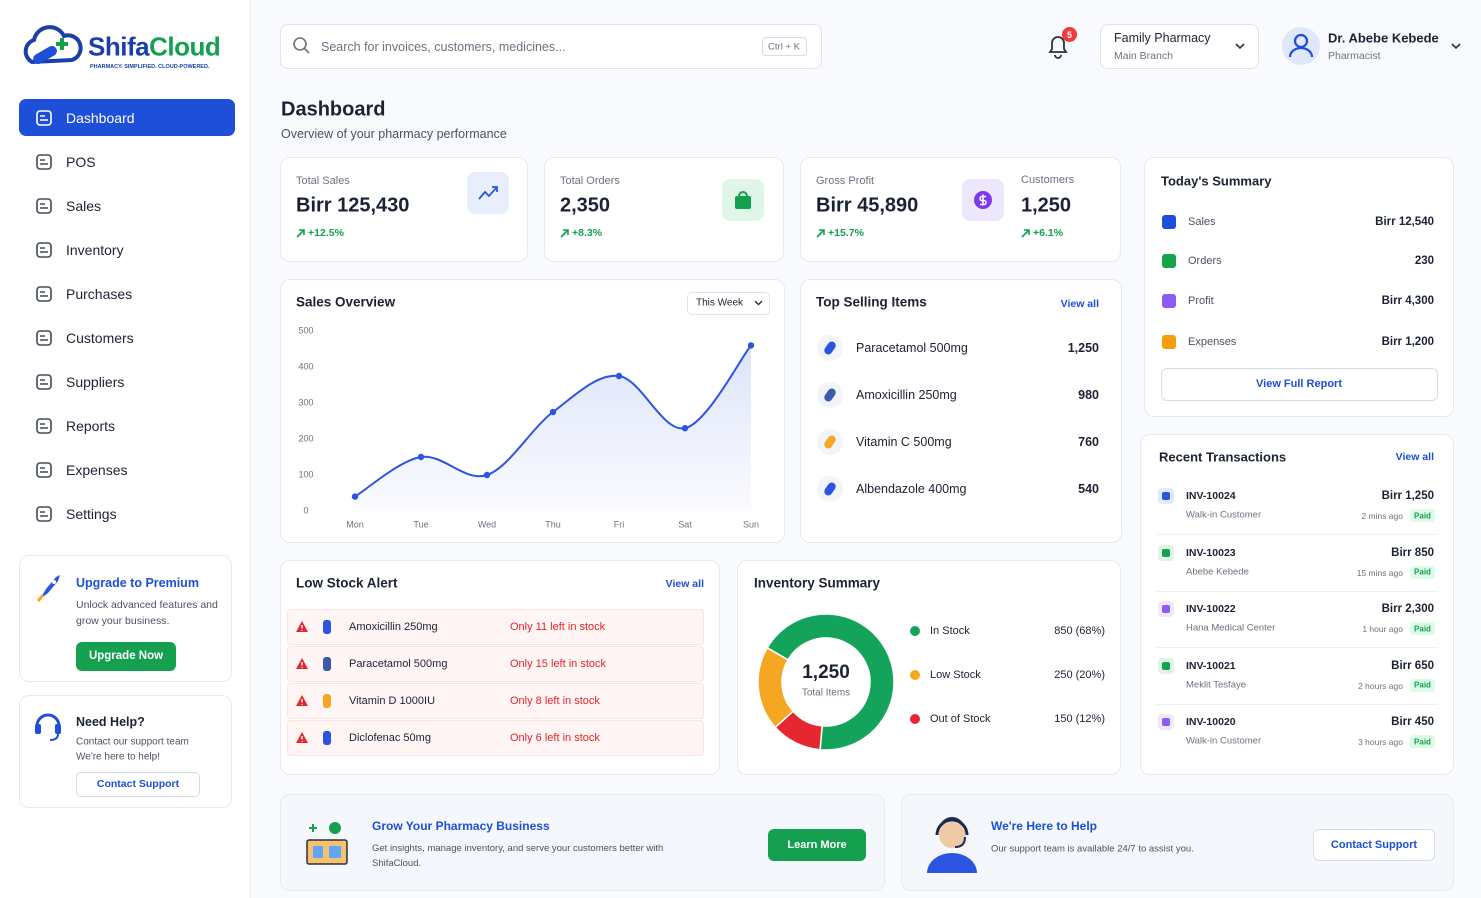 The width and height of the screenshot is (1481, 898). I want to click on tx-time: 1 hour ago, so click(1382, 629).